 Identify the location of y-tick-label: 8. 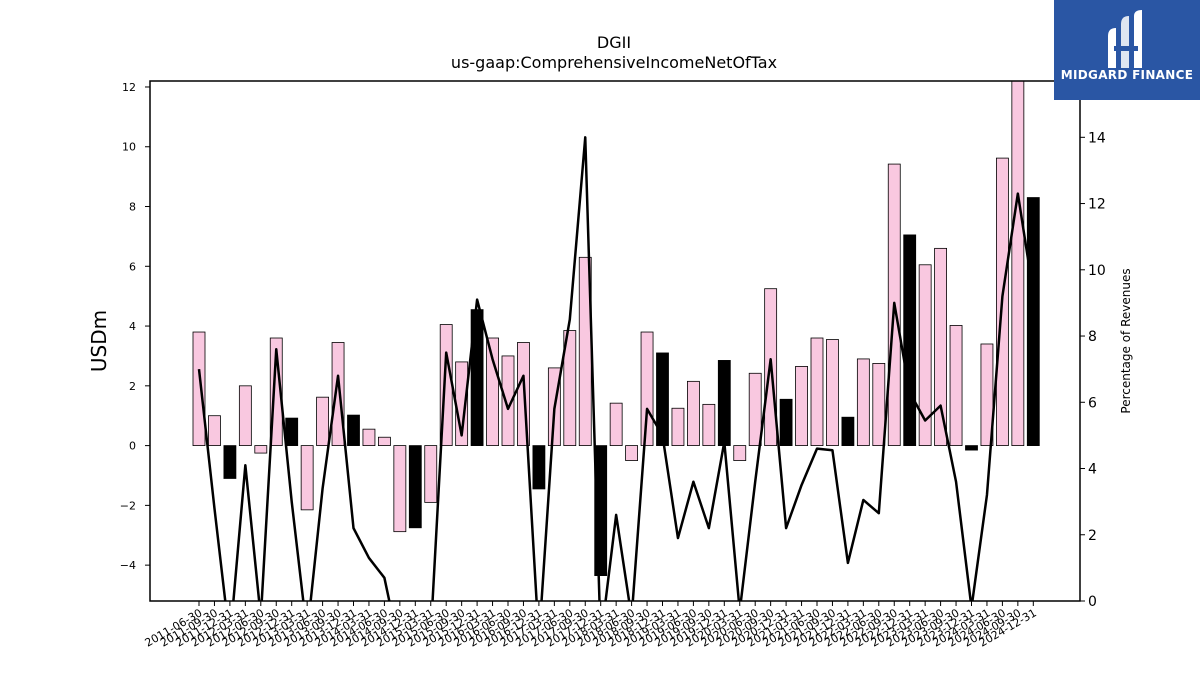
(132, 207).